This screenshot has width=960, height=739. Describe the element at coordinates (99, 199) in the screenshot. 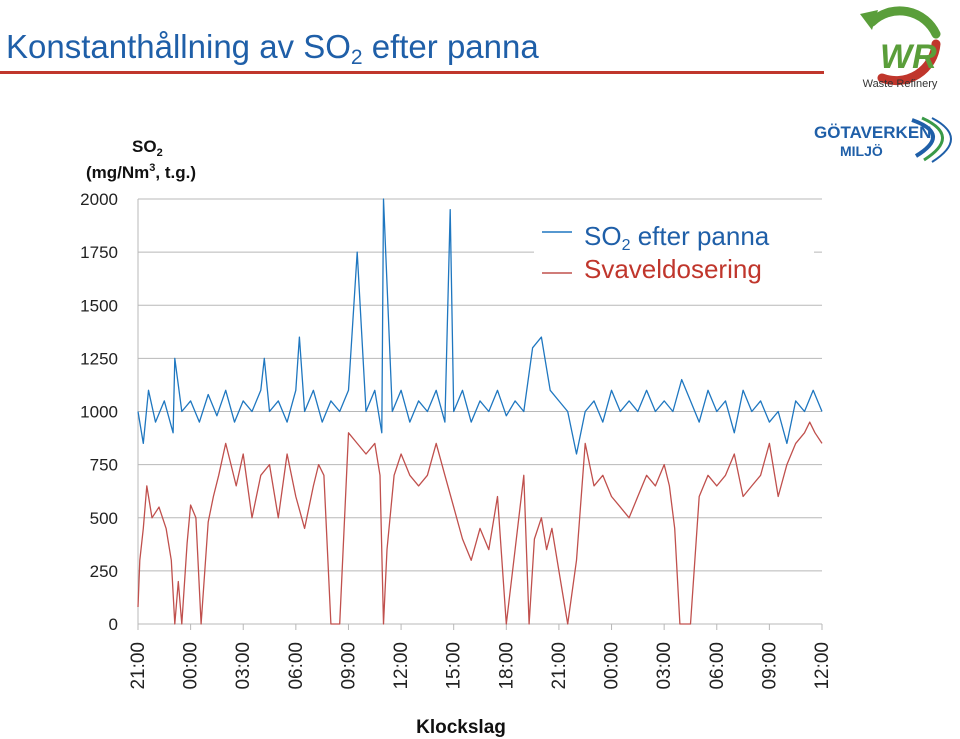

I see `y-tick-label: 2000` at that location.